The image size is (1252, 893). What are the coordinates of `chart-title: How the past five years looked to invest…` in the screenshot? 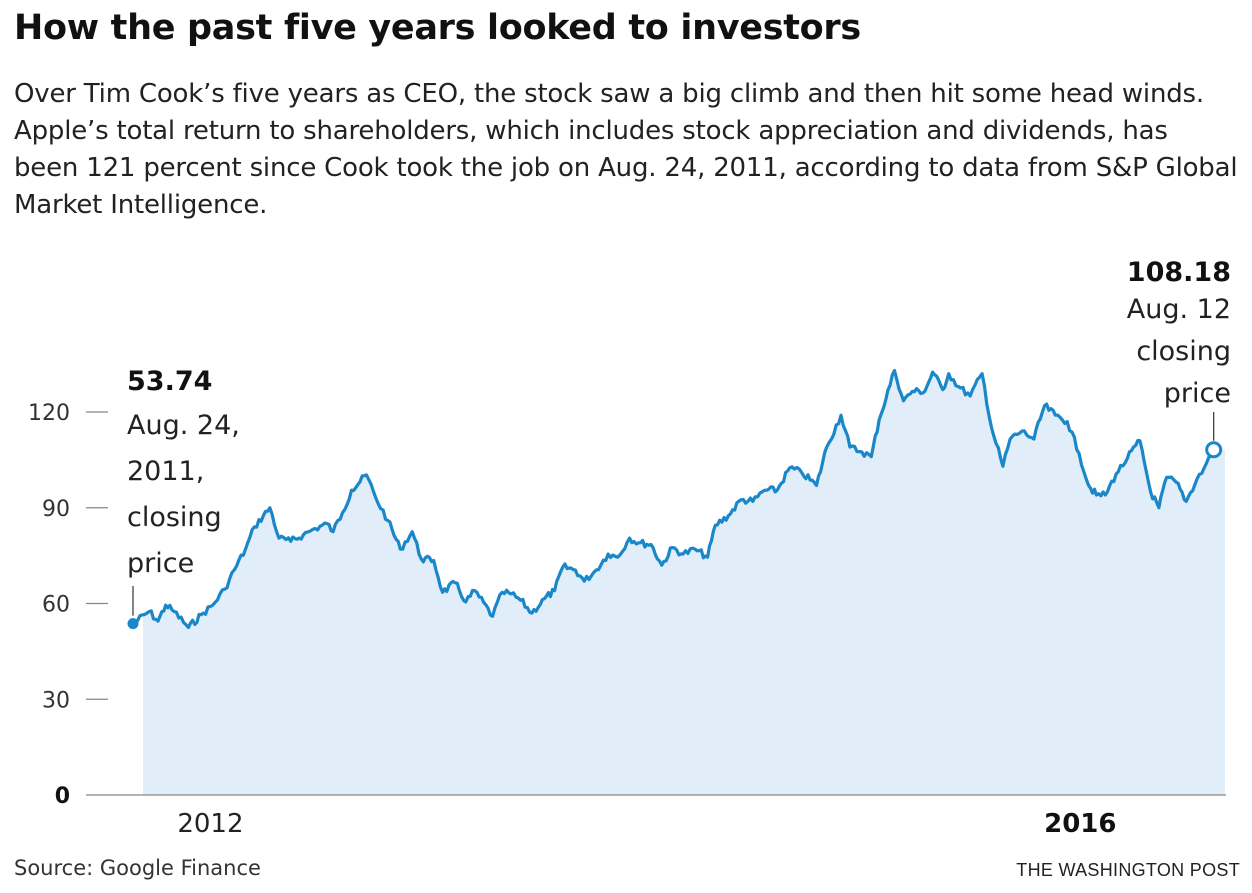 It's located at (437, 28).